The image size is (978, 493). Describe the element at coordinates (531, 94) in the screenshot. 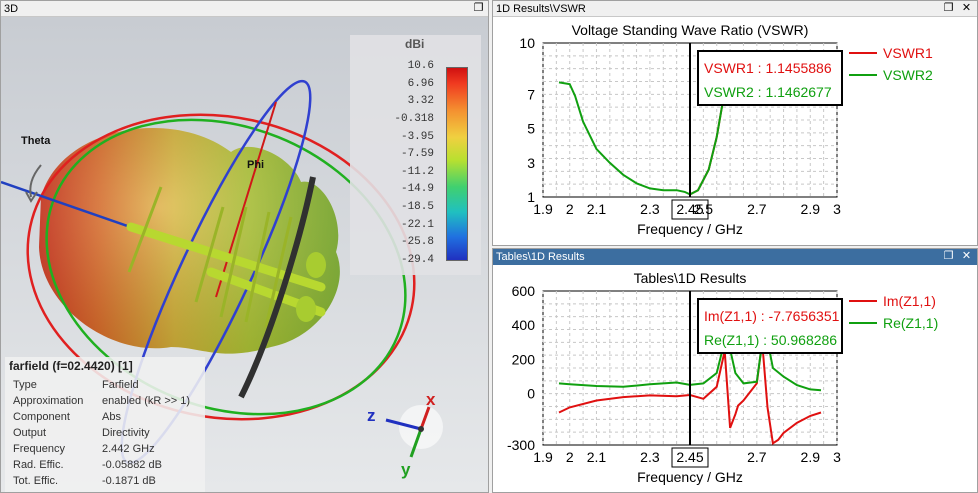

I see `y-tick-label: 7` at that location.